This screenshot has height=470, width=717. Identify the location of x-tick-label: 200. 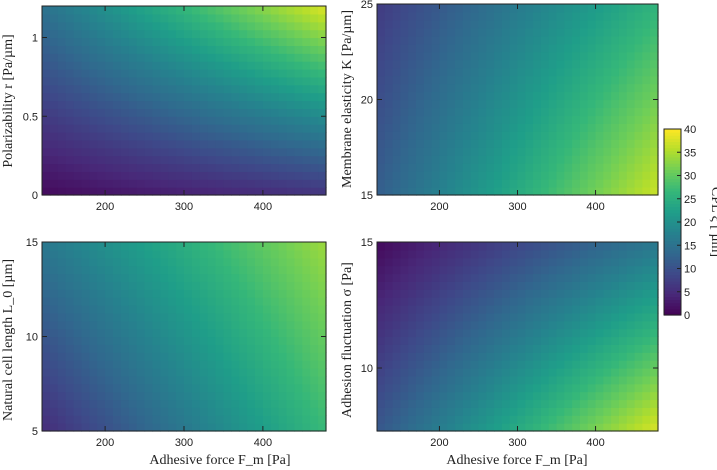
(439, 443).